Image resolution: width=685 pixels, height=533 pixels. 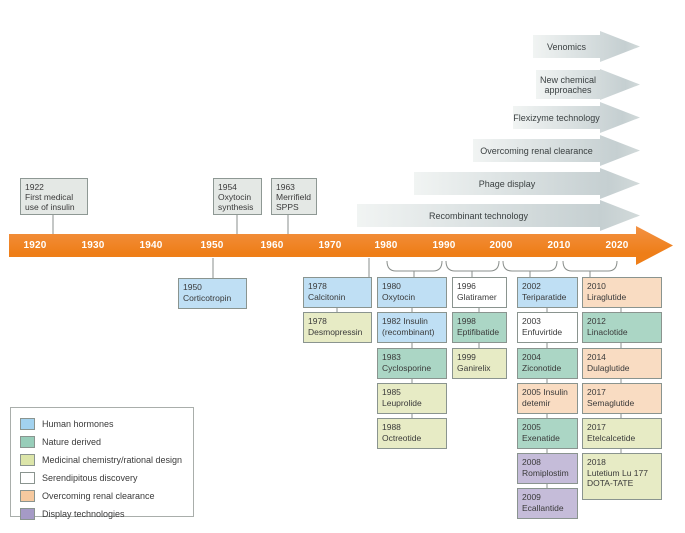 I want to click on milestone-1954-oxytocin-synthesis: 1954 Oxytocin synthesis, so click(x=237, y=196).